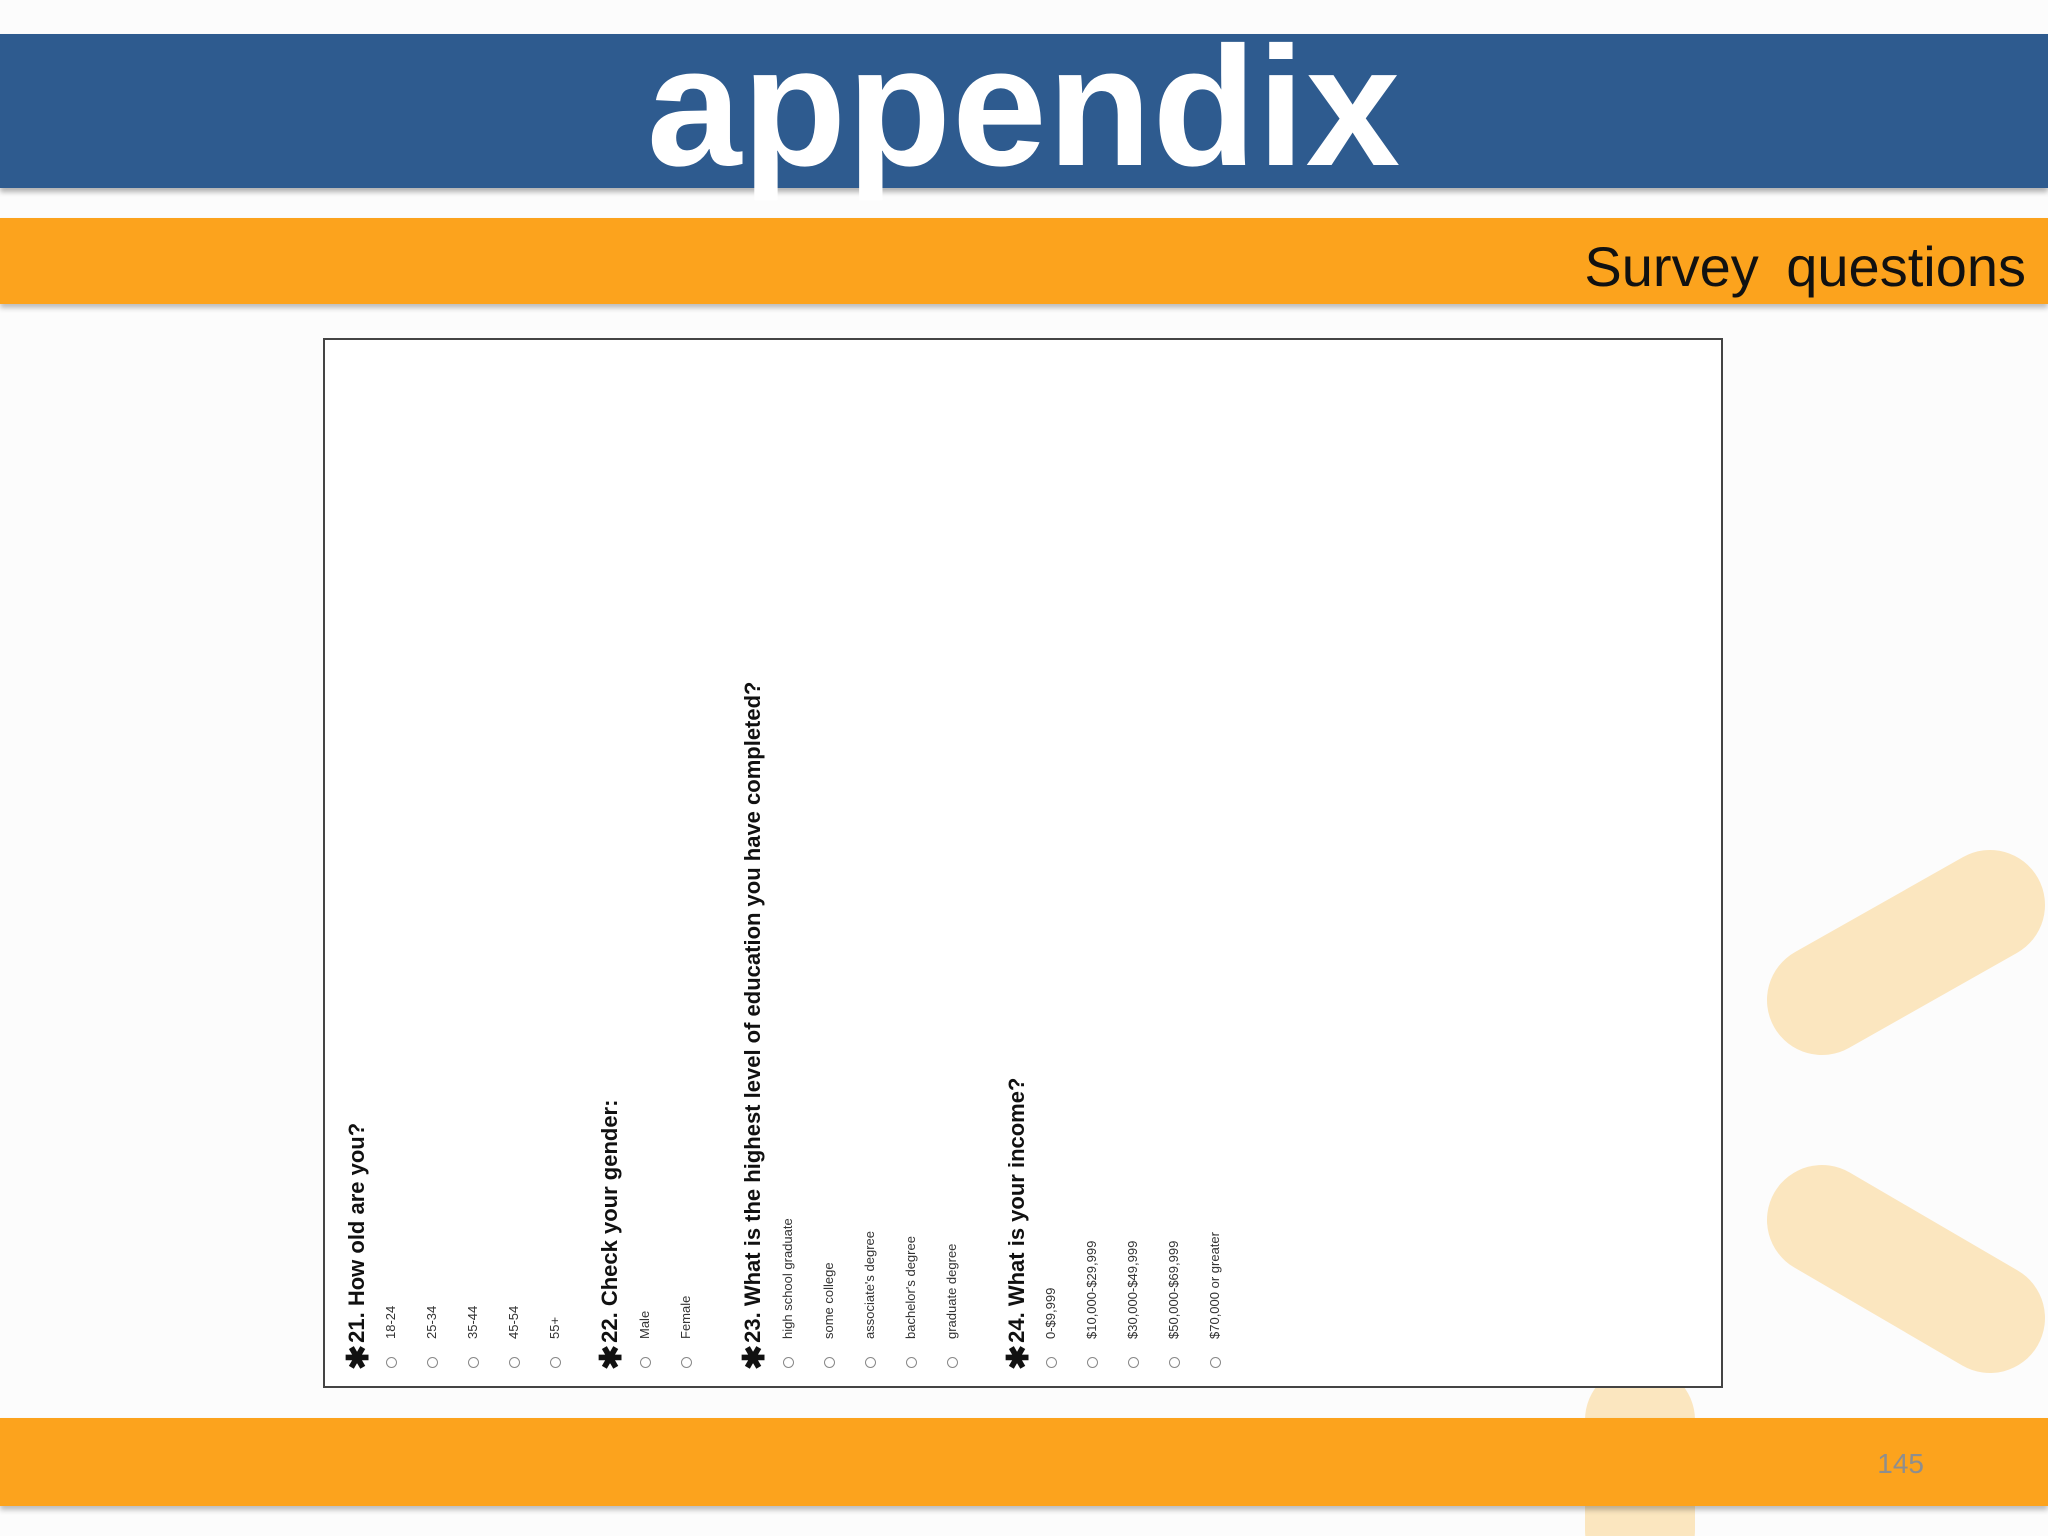 Image resolution: width=2048 pixels, height=1536 pixels. Describe the element at coordinates (1132, 1304) in the screenshot. I see `option-q24-3: $30,000-$49,999` at that location.